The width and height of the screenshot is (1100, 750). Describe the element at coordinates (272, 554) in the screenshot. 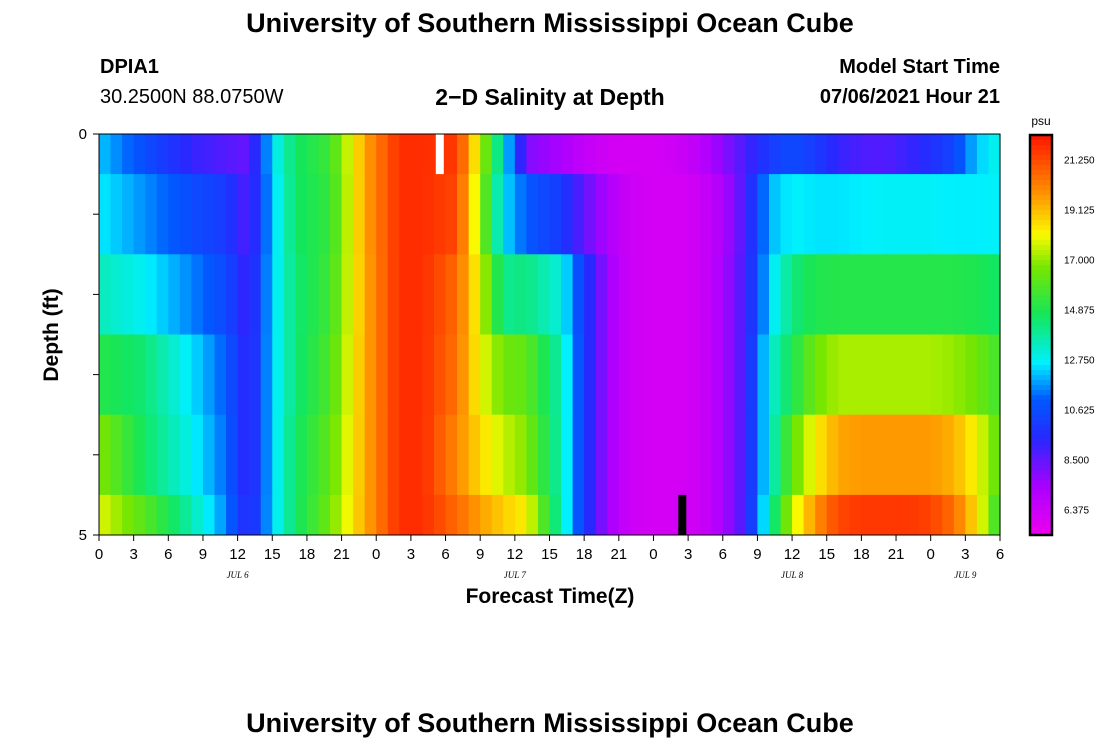

I see `x-tick-label: 15` at that location.